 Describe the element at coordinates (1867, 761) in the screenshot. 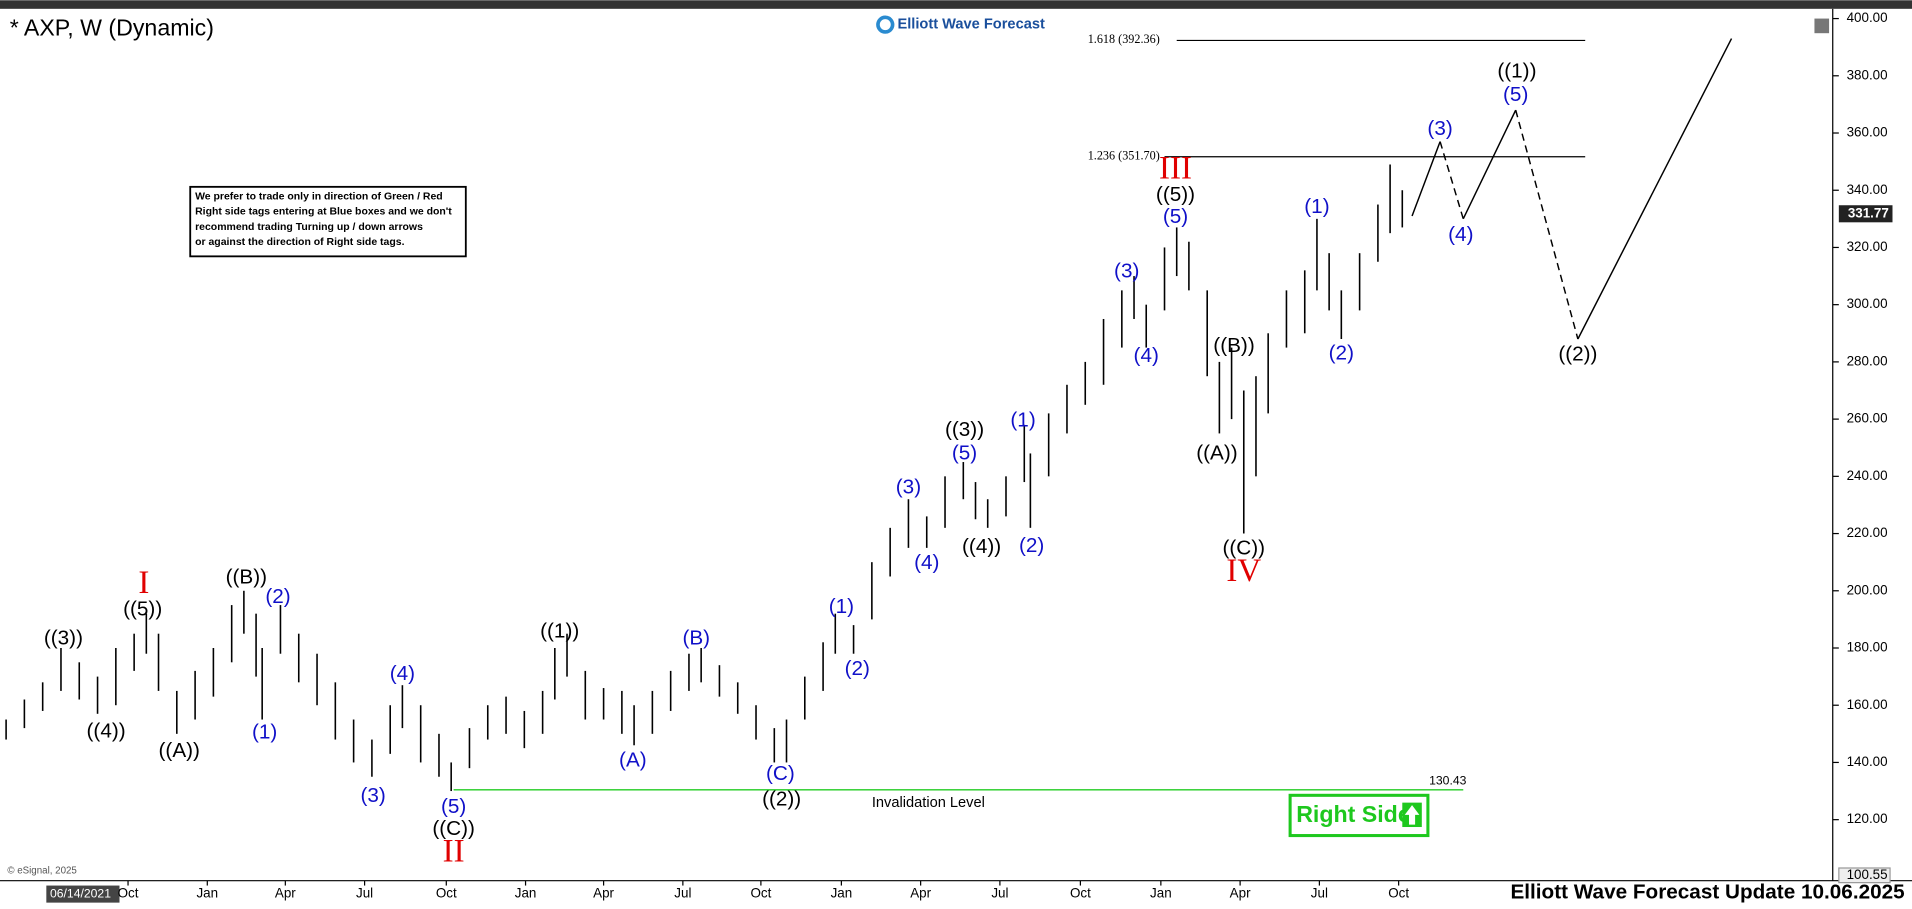

I see `y-tick-label: 140.00` at that location.